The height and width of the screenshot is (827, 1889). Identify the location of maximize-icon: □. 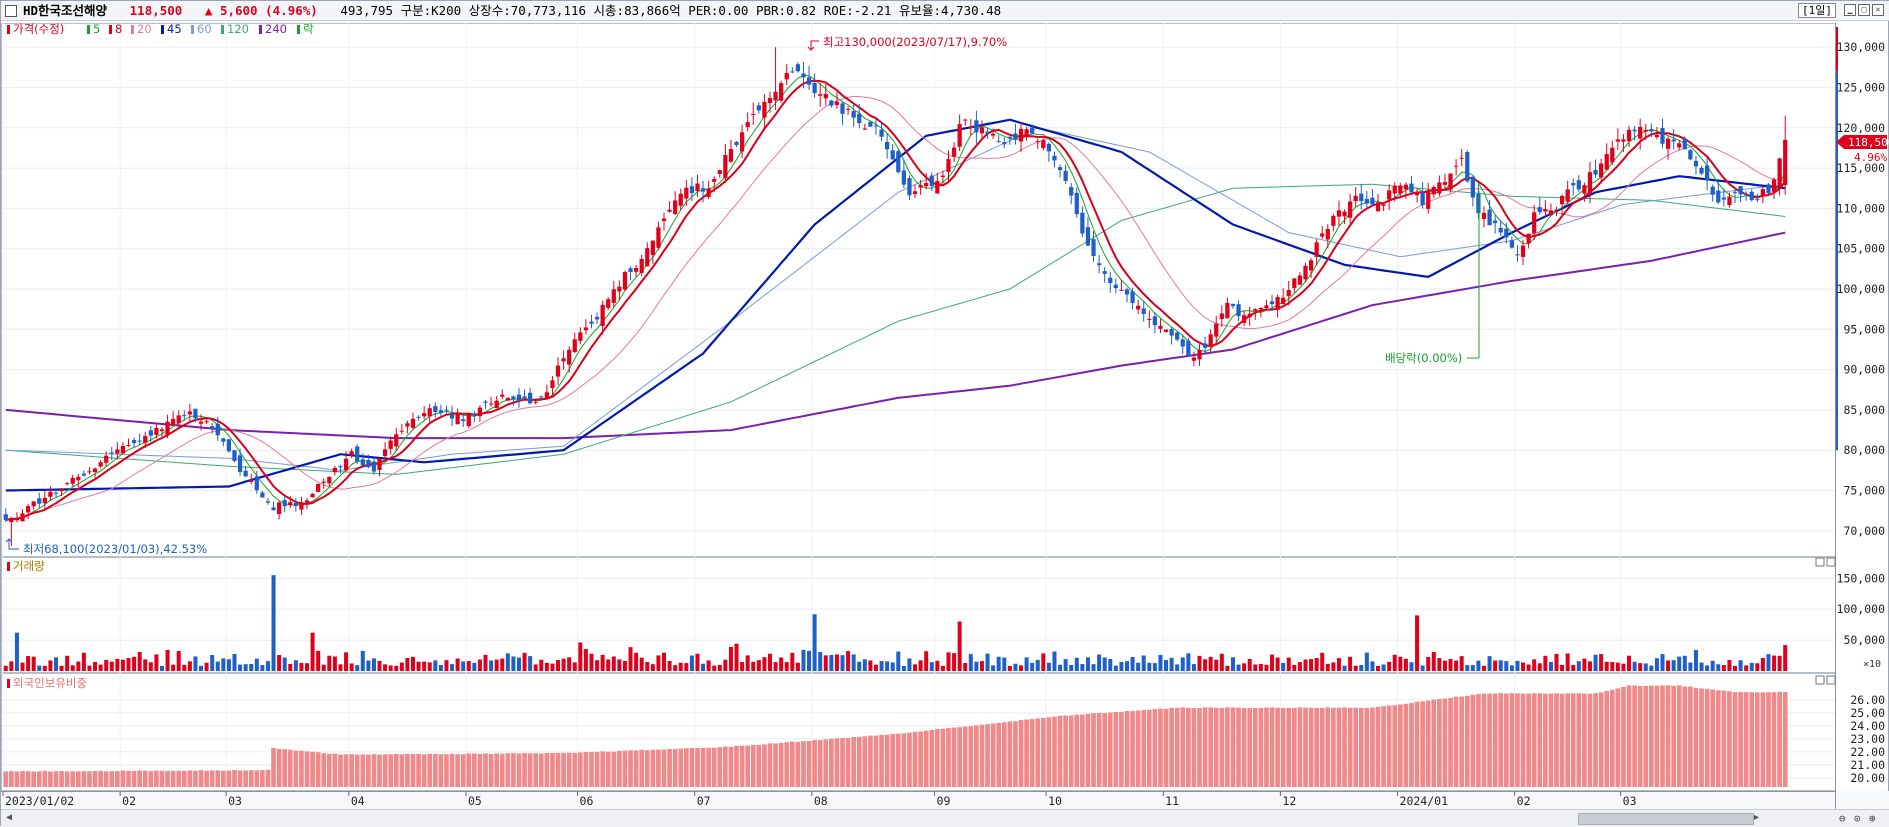
(1864, 10).